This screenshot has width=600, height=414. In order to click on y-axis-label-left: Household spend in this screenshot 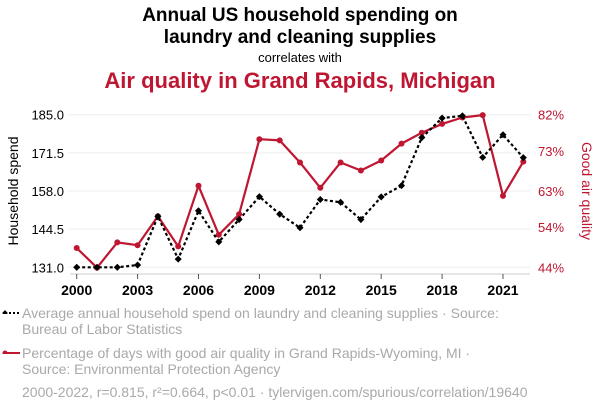, I will do `click(13, 191)`.